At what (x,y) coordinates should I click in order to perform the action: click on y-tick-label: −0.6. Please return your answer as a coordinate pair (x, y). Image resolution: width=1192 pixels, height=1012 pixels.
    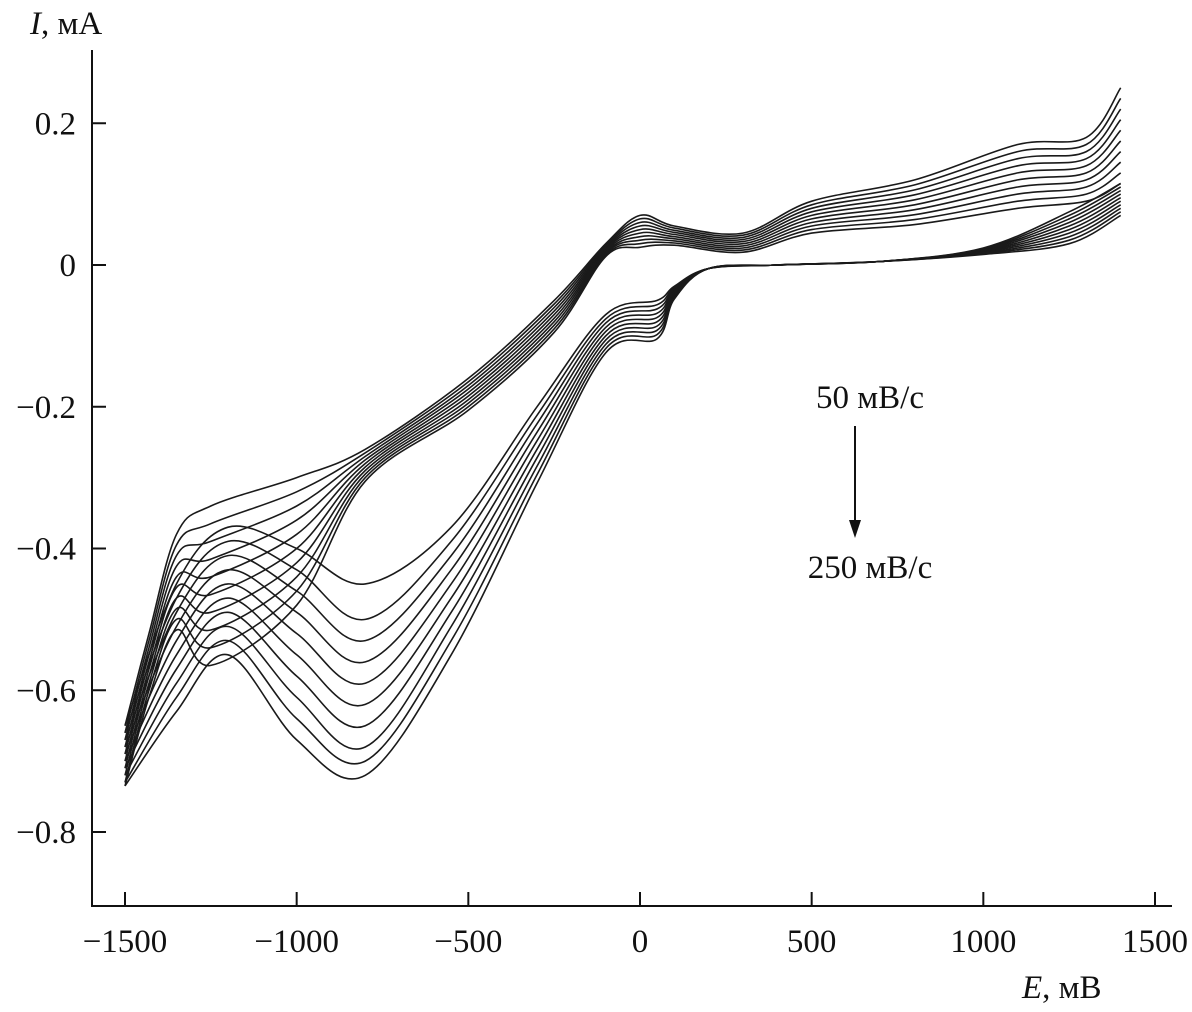
    Looking at the image, I should click on (46, 691).